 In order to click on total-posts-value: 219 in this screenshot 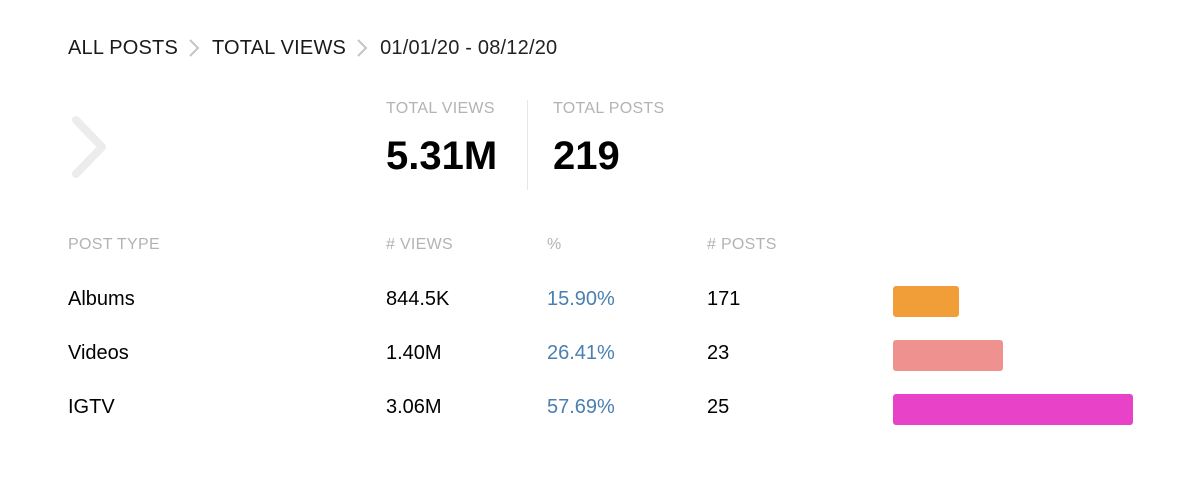, I will do `click(586, 156)`.